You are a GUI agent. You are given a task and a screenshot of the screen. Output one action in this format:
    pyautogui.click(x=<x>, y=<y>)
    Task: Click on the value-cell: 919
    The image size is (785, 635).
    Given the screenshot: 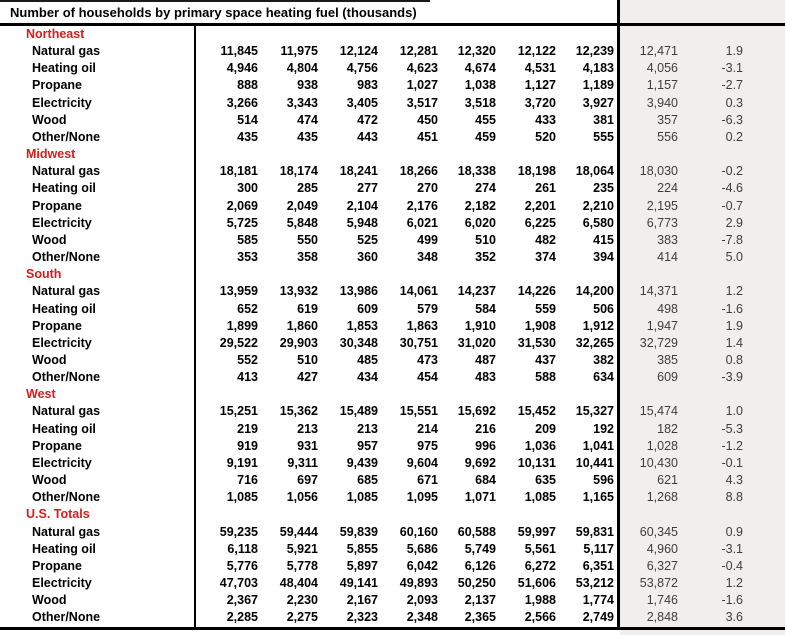 What is the action you would take?
    pyautogui.click(x=247, y=445)
    